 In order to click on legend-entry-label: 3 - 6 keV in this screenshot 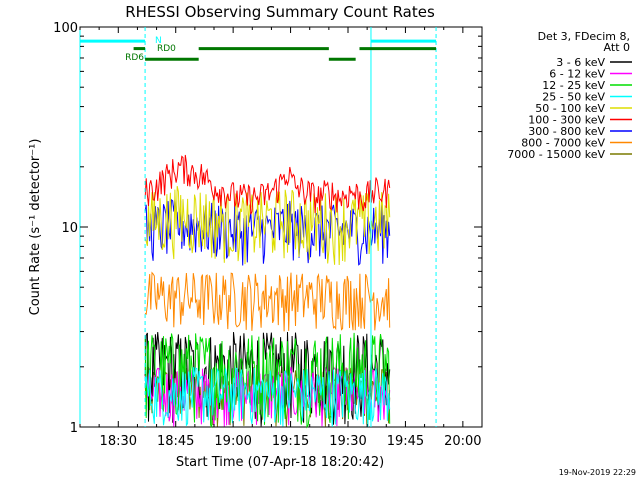, I will do `click(580, 62)`.